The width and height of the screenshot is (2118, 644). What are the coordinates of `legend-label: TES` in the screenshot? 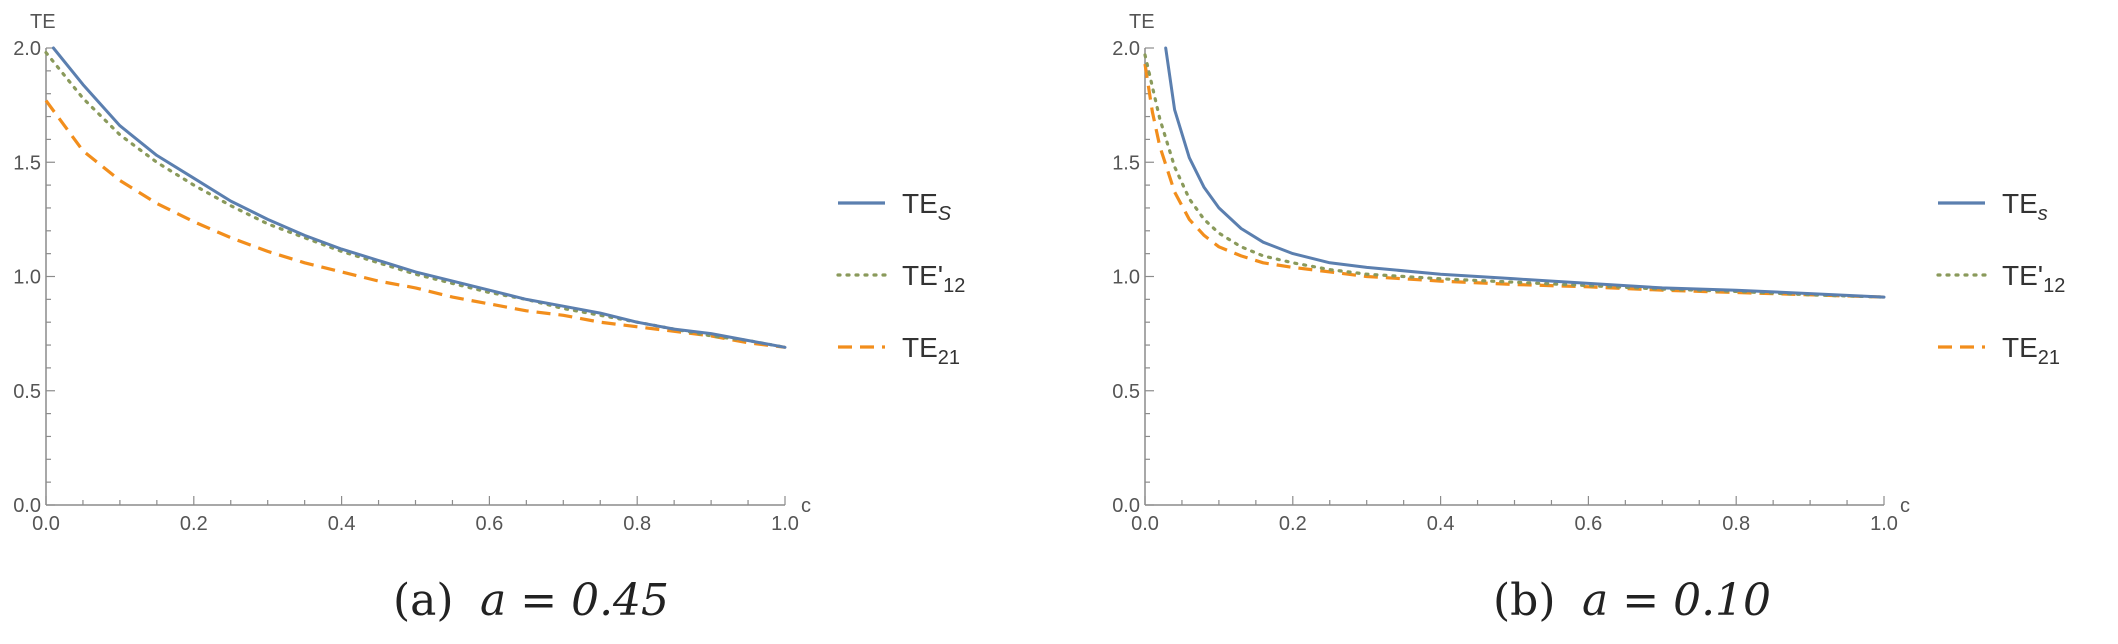 It's located at (927, 206).